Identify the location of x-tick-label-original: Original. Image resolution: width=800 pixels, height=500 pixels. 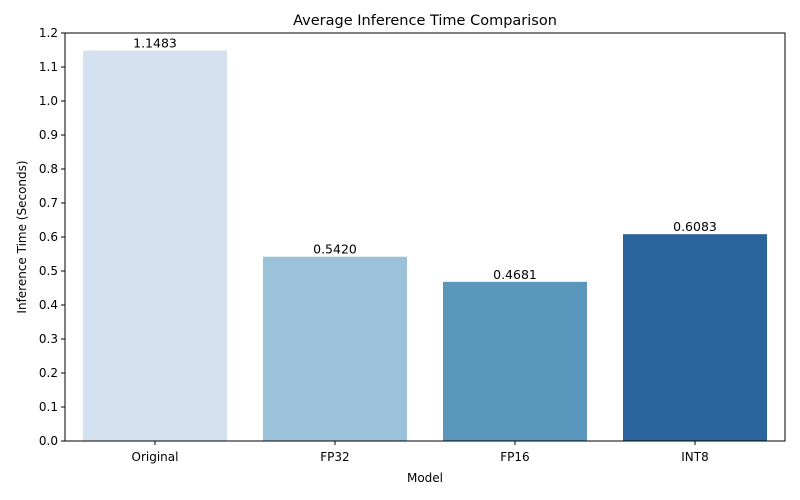
(155, 457).